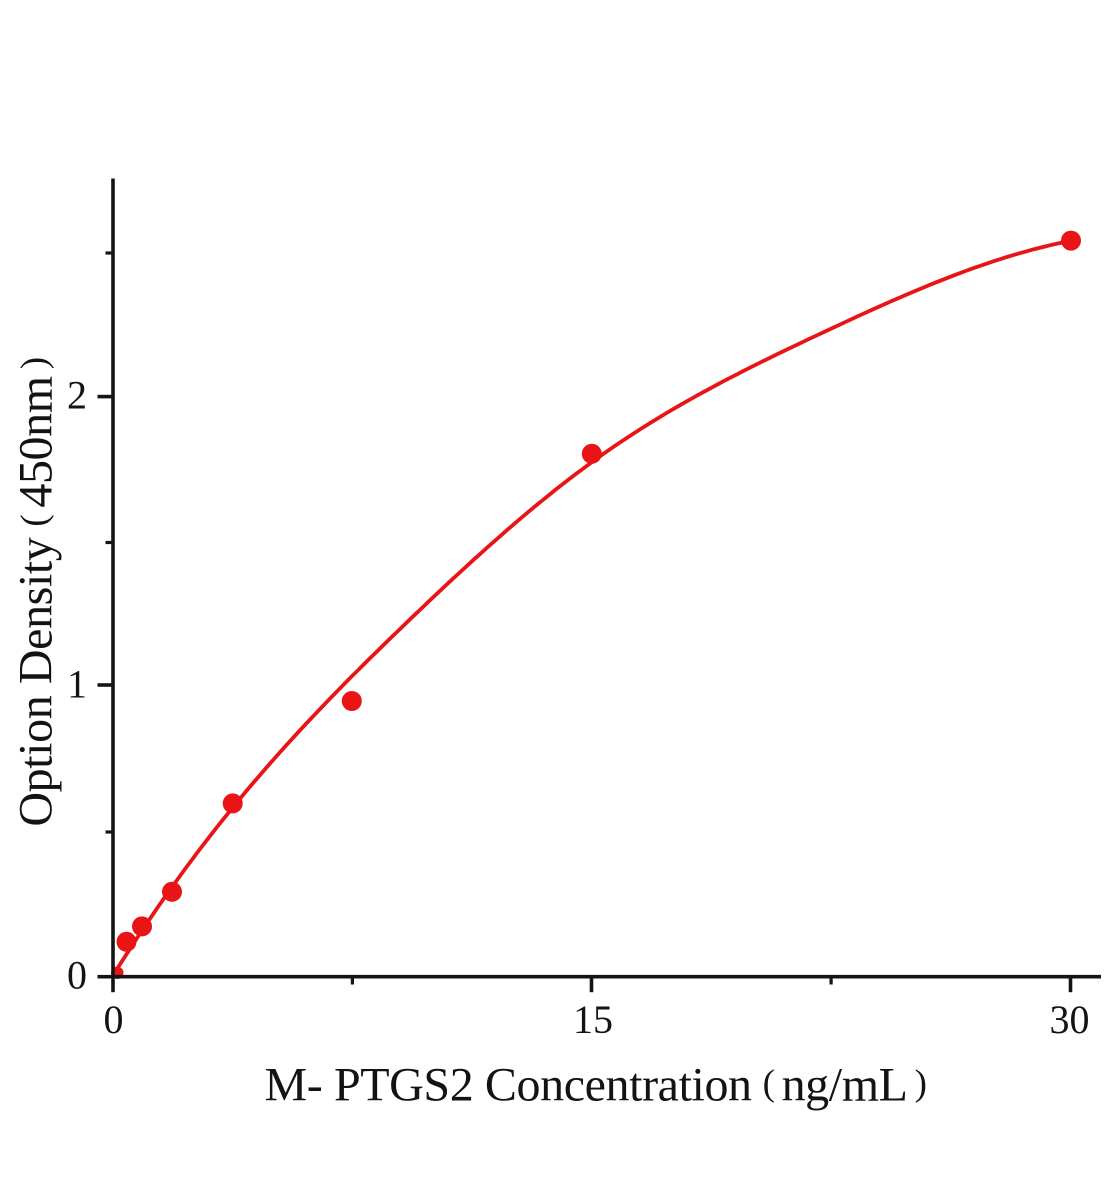 The image size is (1104, 1200). What do you see at coordinates (593, 1019) in the screenshot?
I see `svg-text: 15` at bounding box center [593, 1019].